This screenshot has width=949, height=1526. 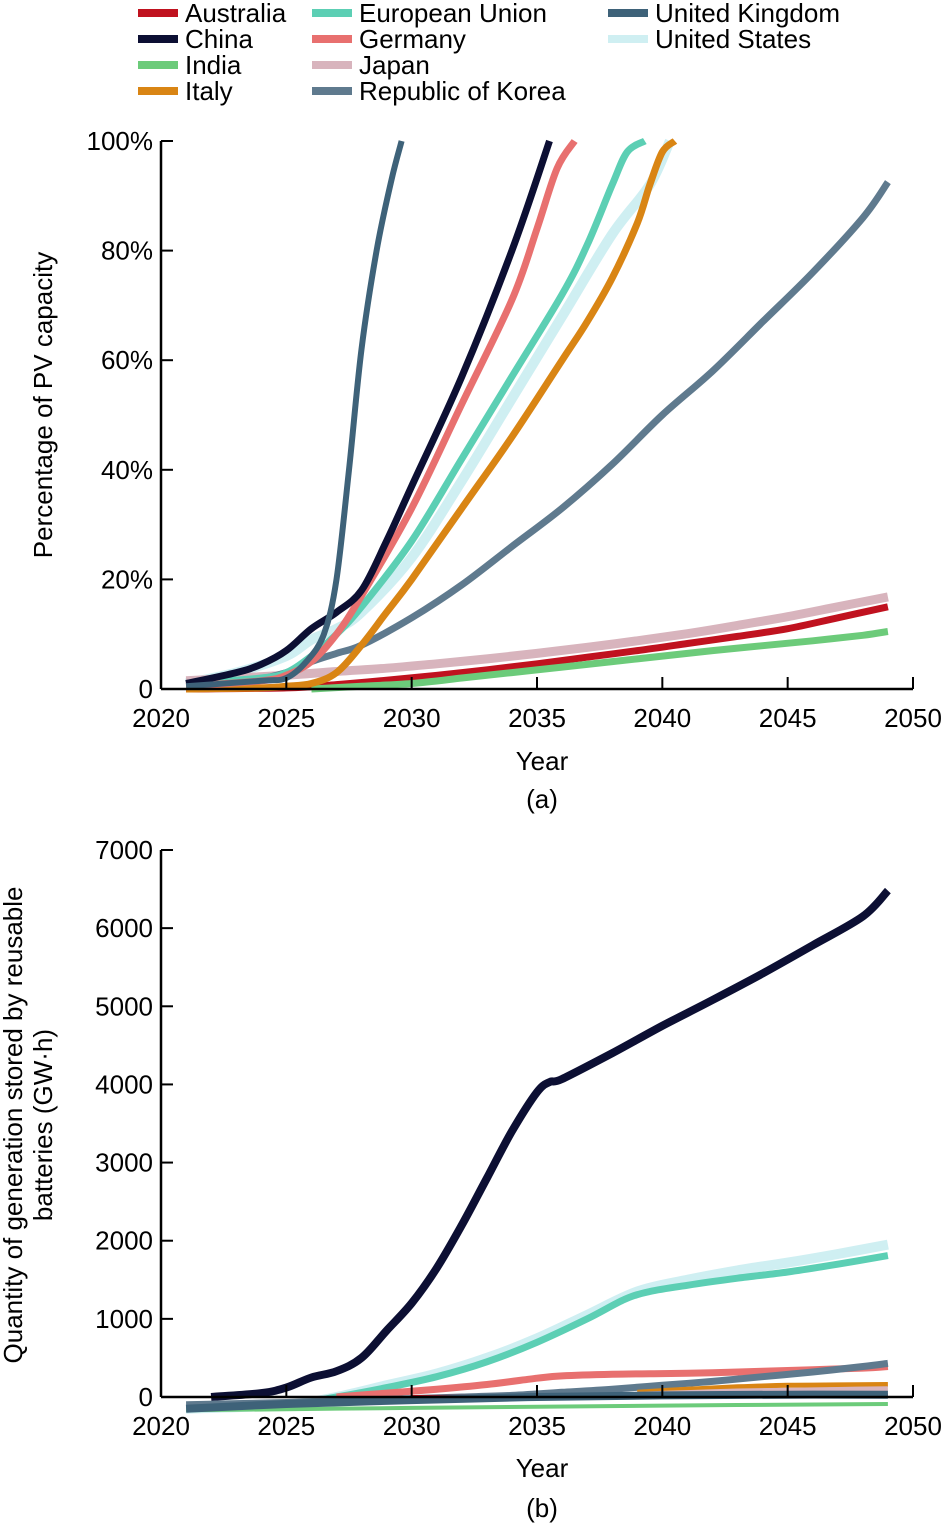 I want to click on chart-b-x-tick-label: 2050, so click(x=913, y=1426).